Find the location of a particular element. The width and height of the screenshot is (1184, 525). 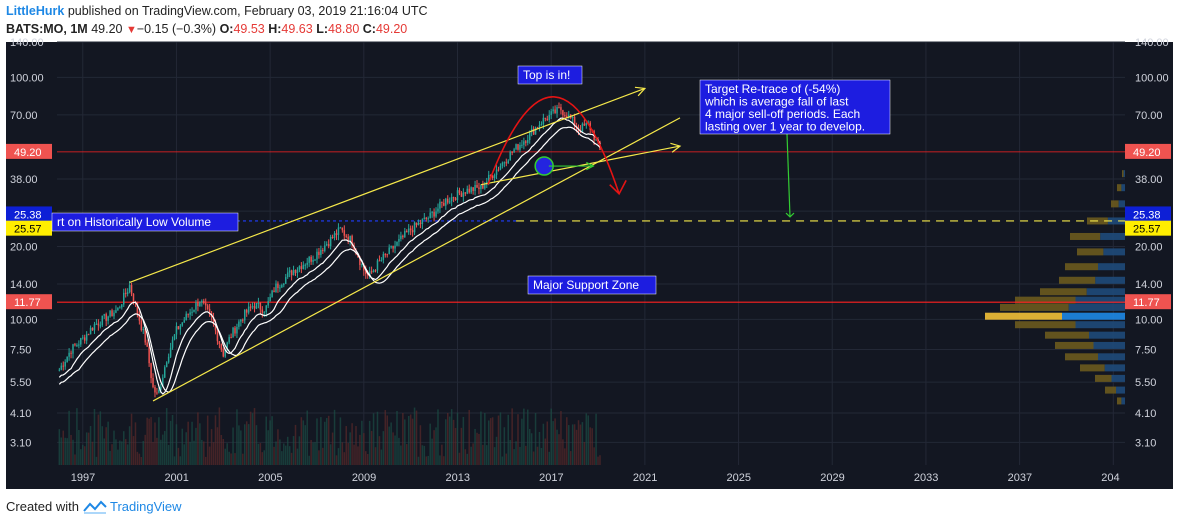

price-axis-background is located at coordinates (1149, 253).